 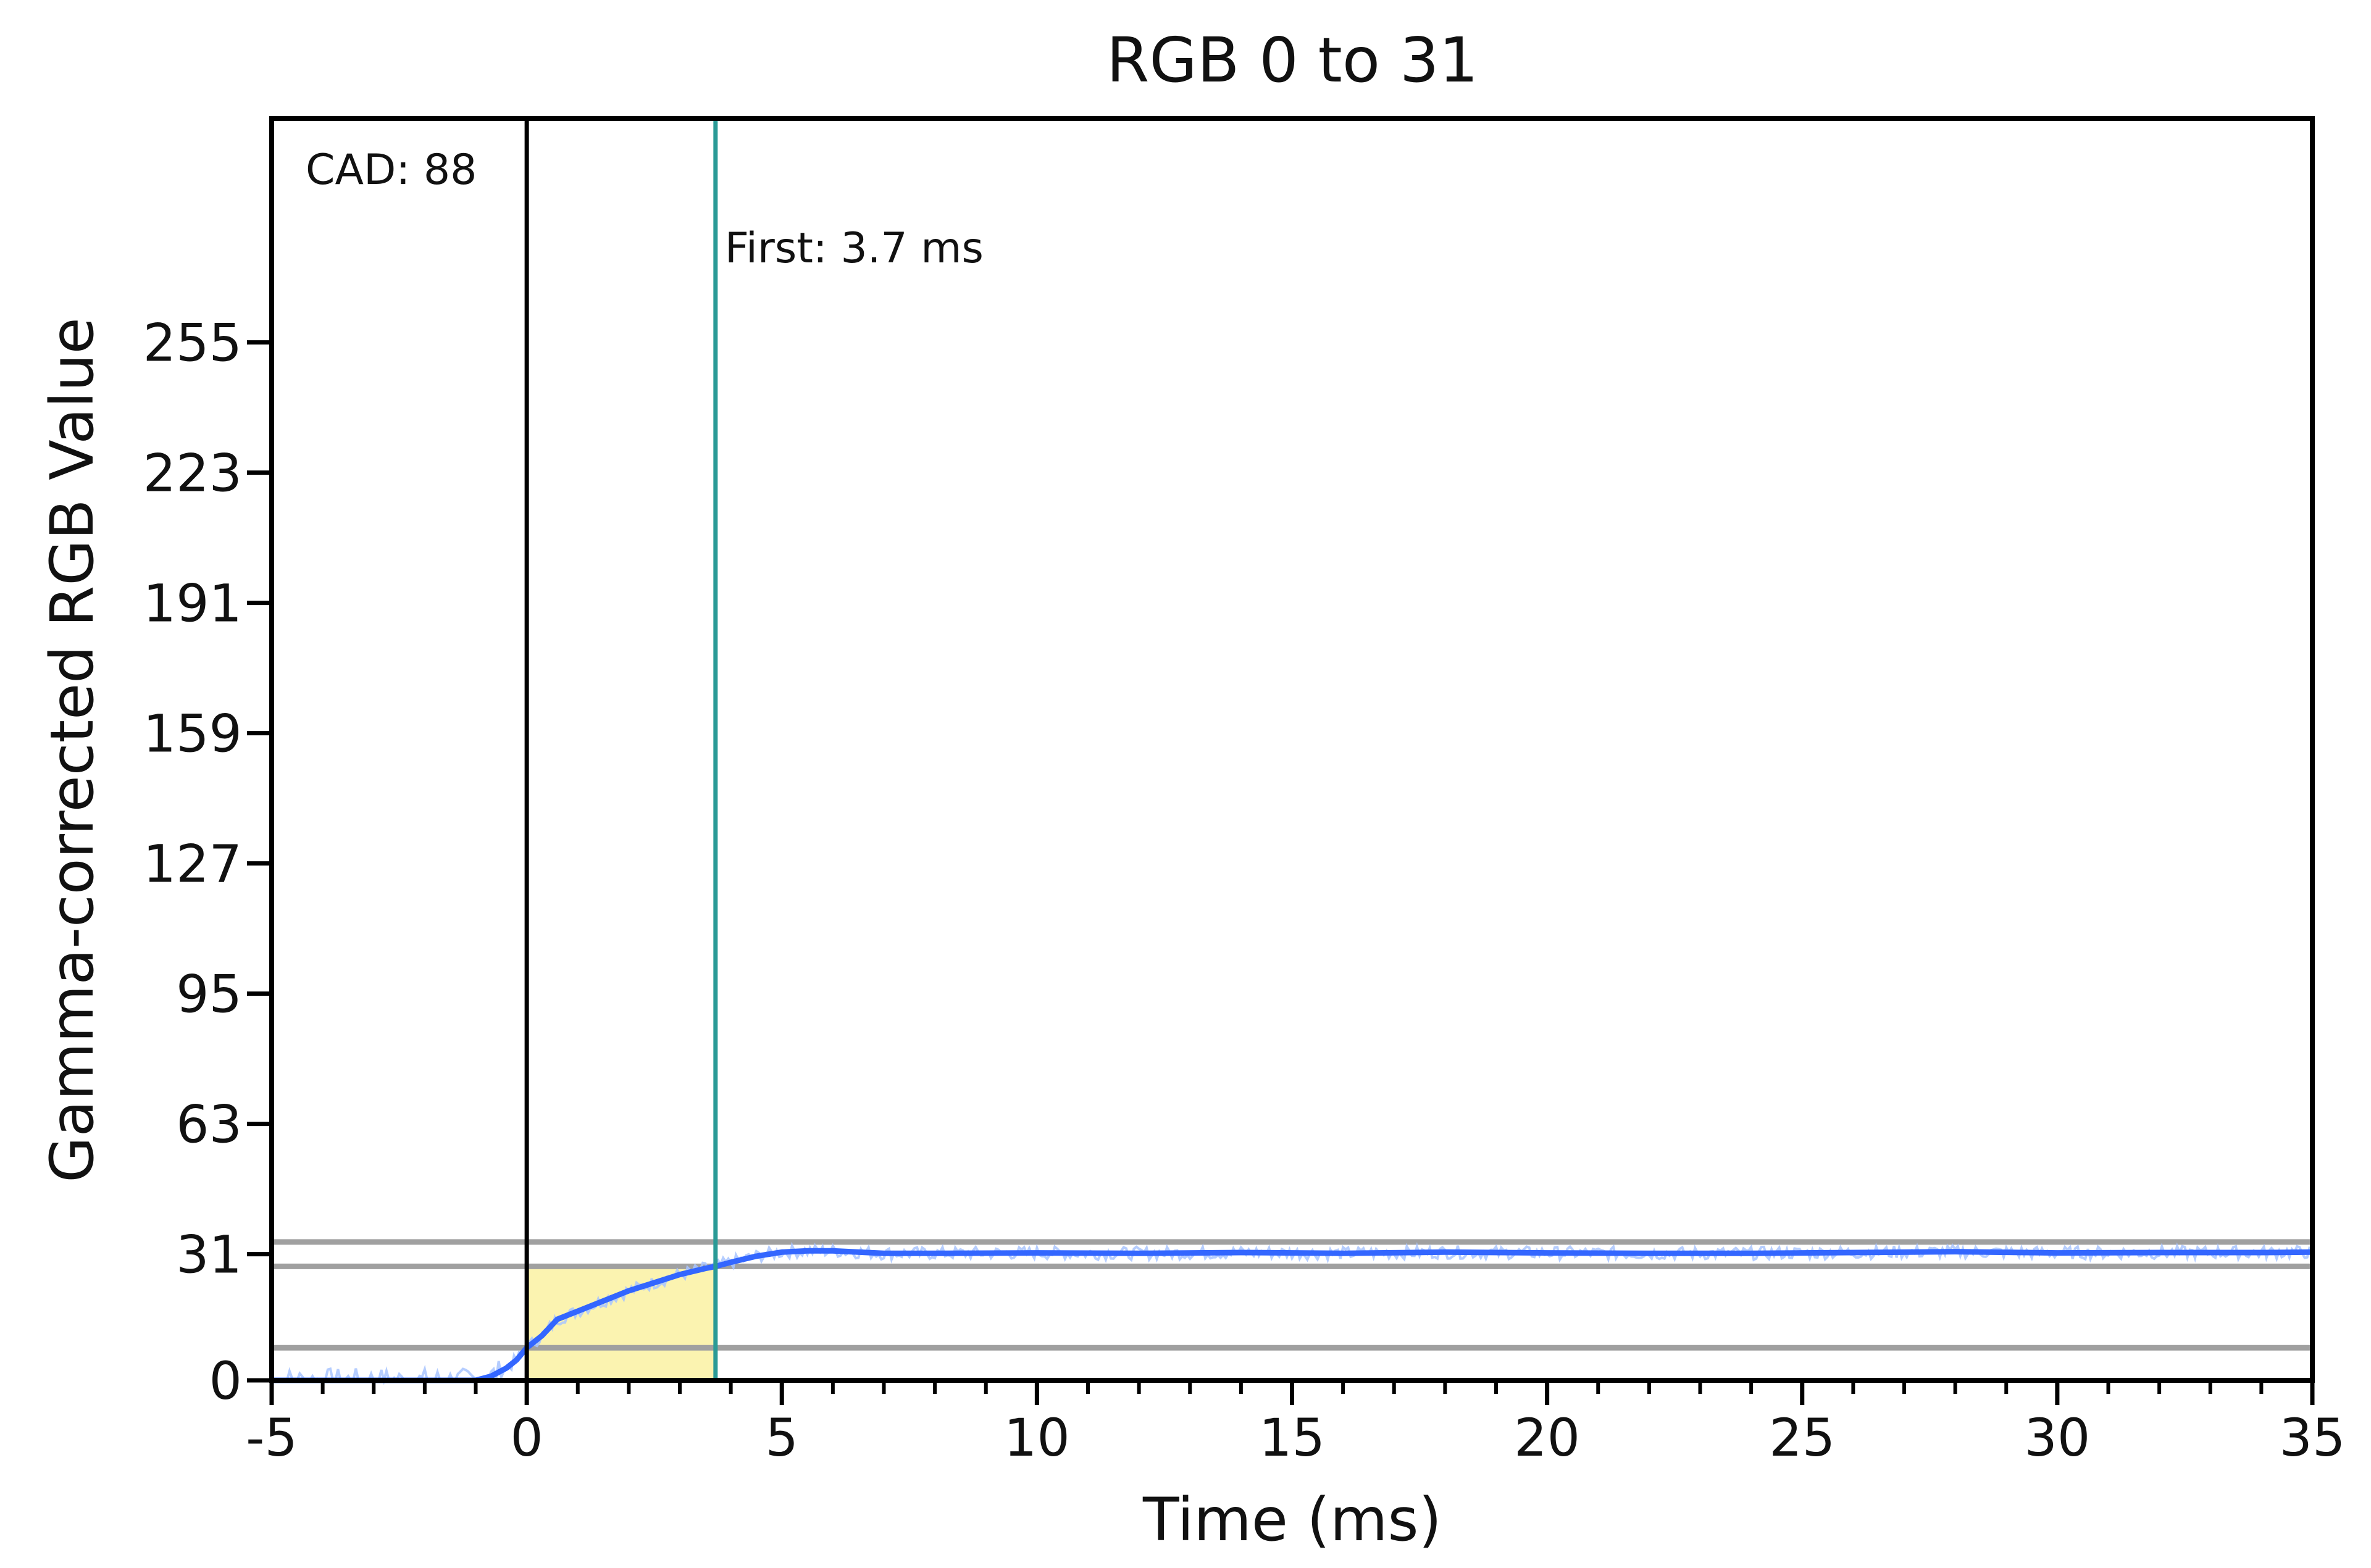 What do you see at coordinates (192, 734) in the screenshot?
I see `y-tick-label: 159` at bounding box center [192, 734].